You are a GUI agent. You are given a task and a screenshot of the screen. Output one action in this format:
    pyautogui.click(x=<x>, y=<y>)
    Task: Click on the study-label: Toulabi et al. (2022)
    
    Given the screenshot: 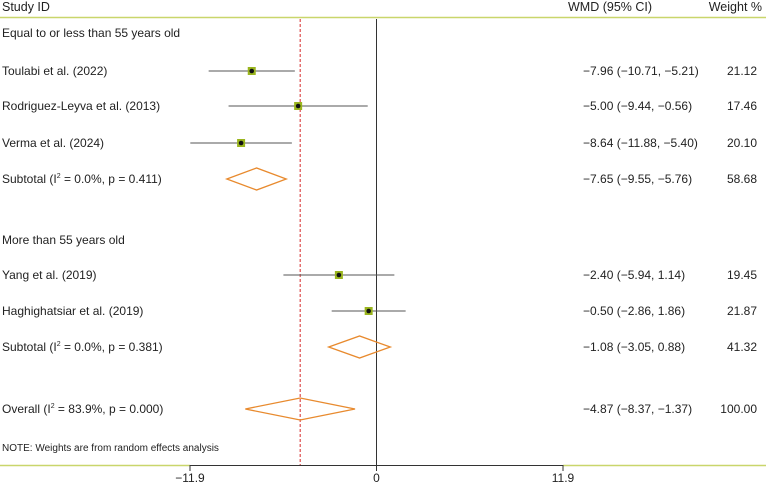 What is the action you would take?
    pyautogui.click(x=55, y=71)
    